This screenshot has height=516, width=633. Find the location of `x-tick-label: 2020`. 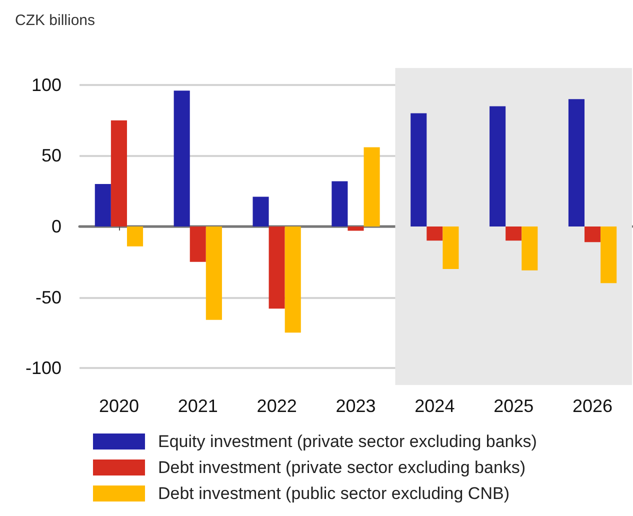

x-tick-label: 2020 is located at coordinates (118, 406).